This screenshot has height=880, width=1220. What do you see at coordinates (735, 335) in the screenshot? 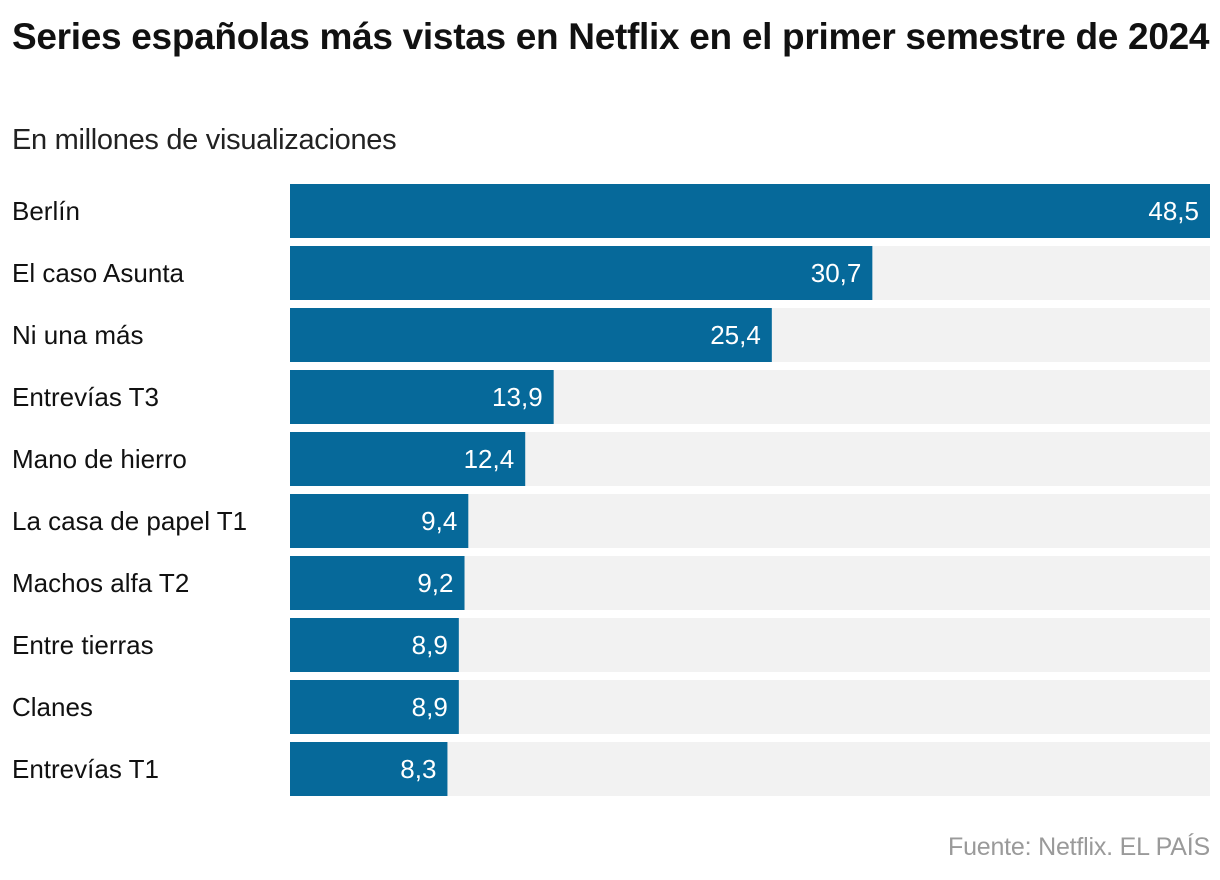
I see `value-label: 25,4` at bounding box center [735, 335].